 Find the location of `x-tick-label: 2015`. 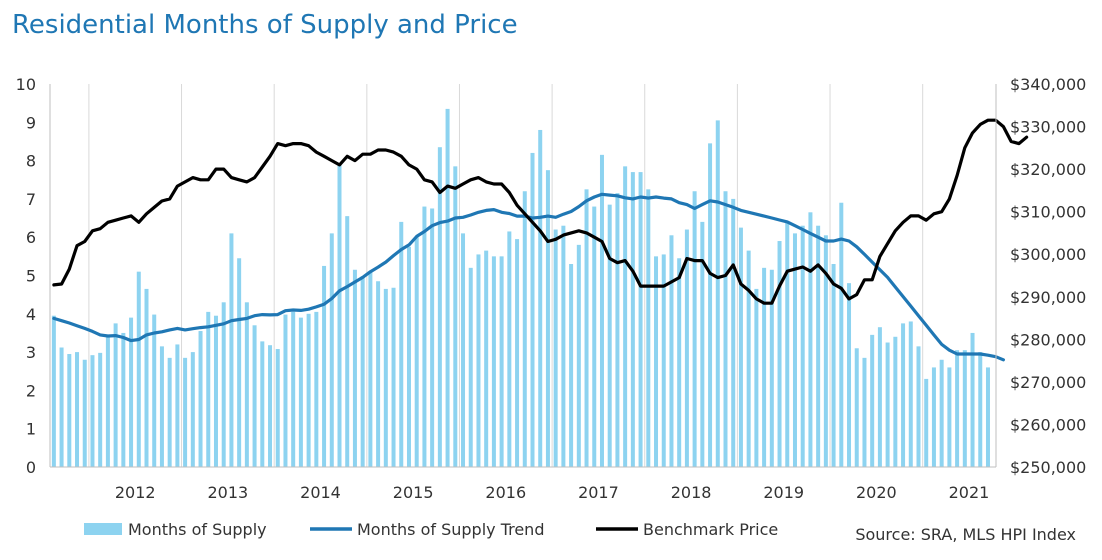

x-tick-label: 2015 is located at coordinates (413, 492).